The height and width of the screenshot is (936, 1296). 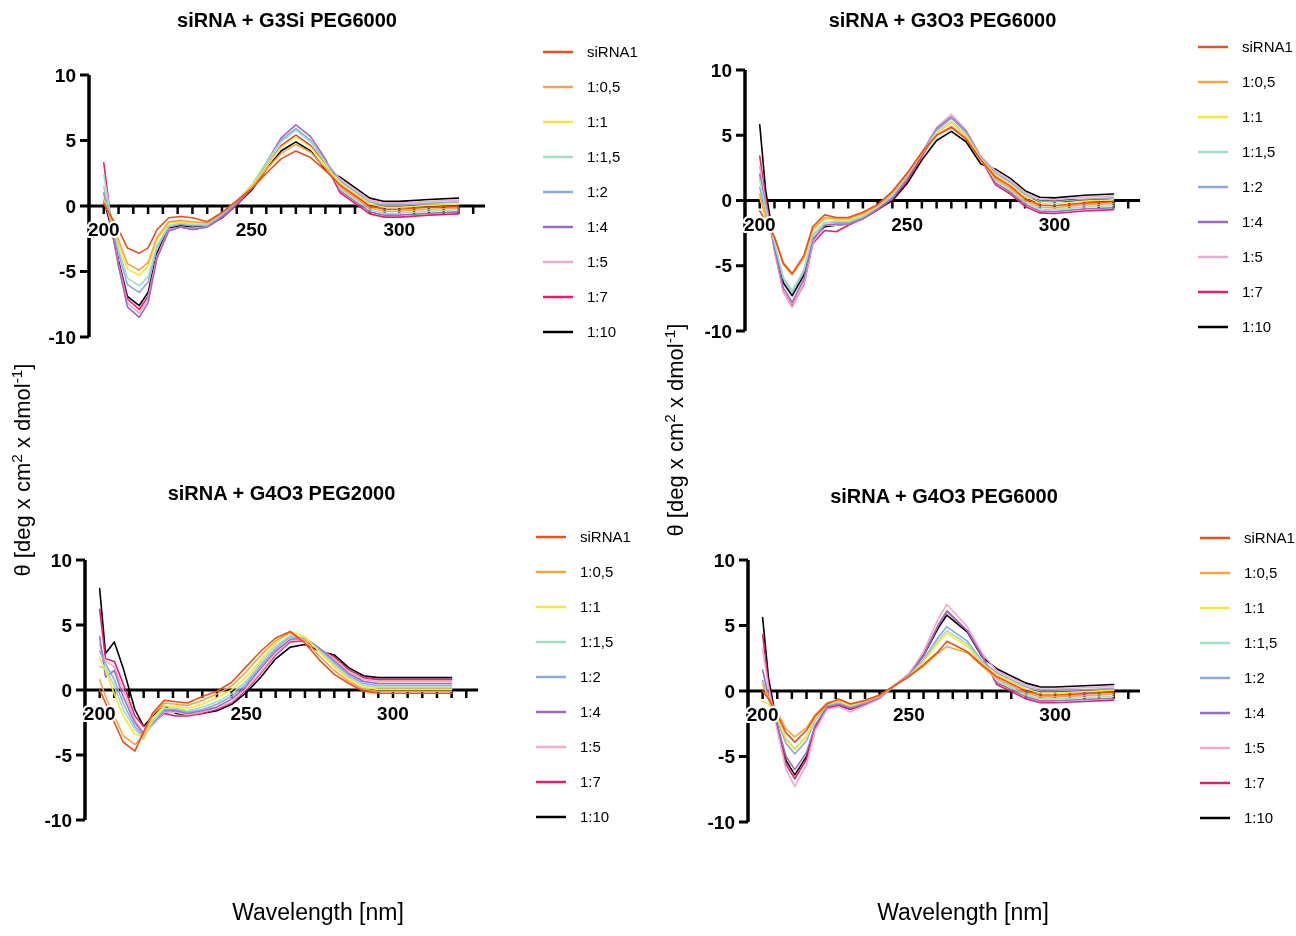 What do you see at coordinates (944, 496) in the screenshot?
I see `chart-title: siRNA + G4O3 PEG6000` at bounding box center [944, 496].